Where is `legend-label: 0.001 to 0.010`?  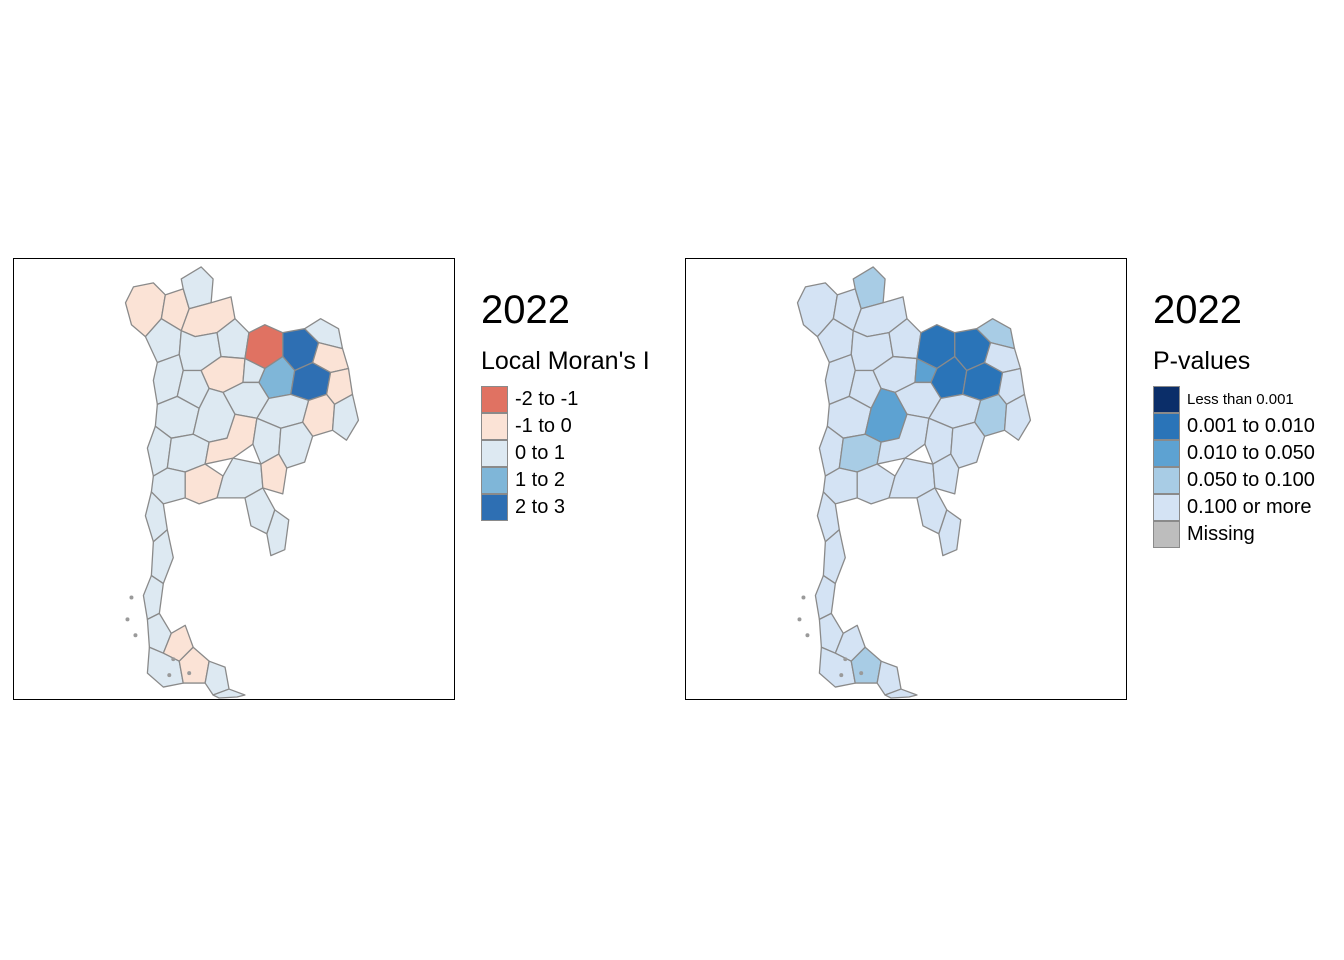 legend-label: 0.001 to 0.010 is located at coordinates (1251, 426).